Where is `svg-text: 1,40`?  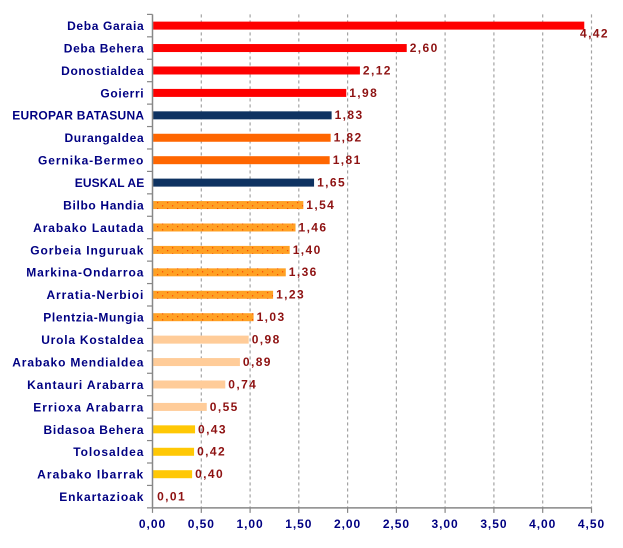 svg-text: 1,40 is located at coordinates (307, 250).